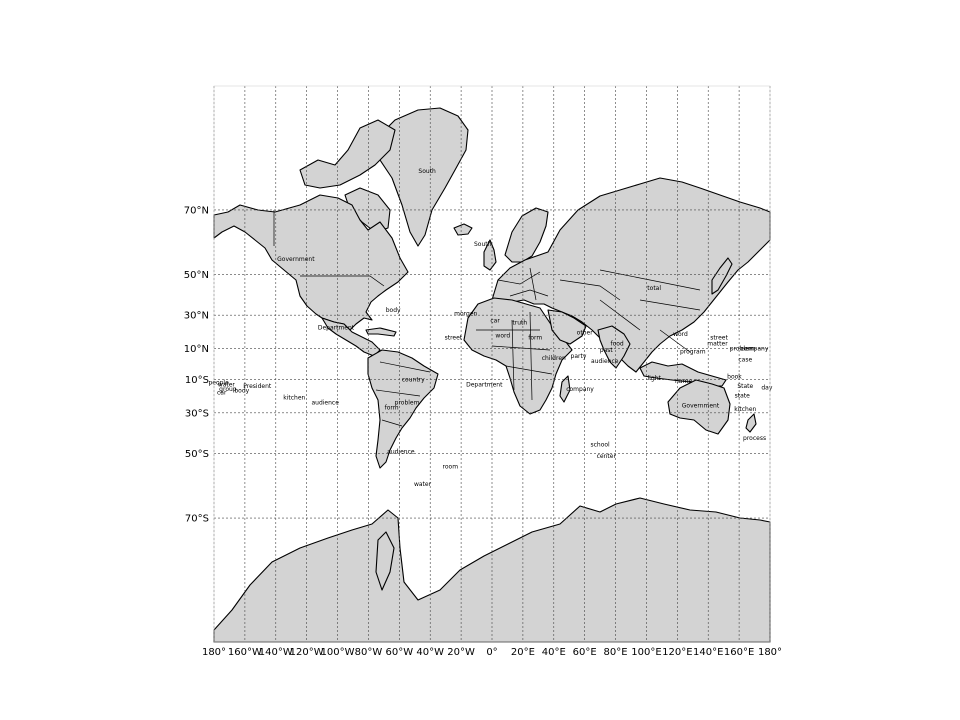 This screenshot has height=720, width=960. Describe the element at coordinates (646, 652) in the screenshot. I see `meridian-tick-label: 100°E` at that location.